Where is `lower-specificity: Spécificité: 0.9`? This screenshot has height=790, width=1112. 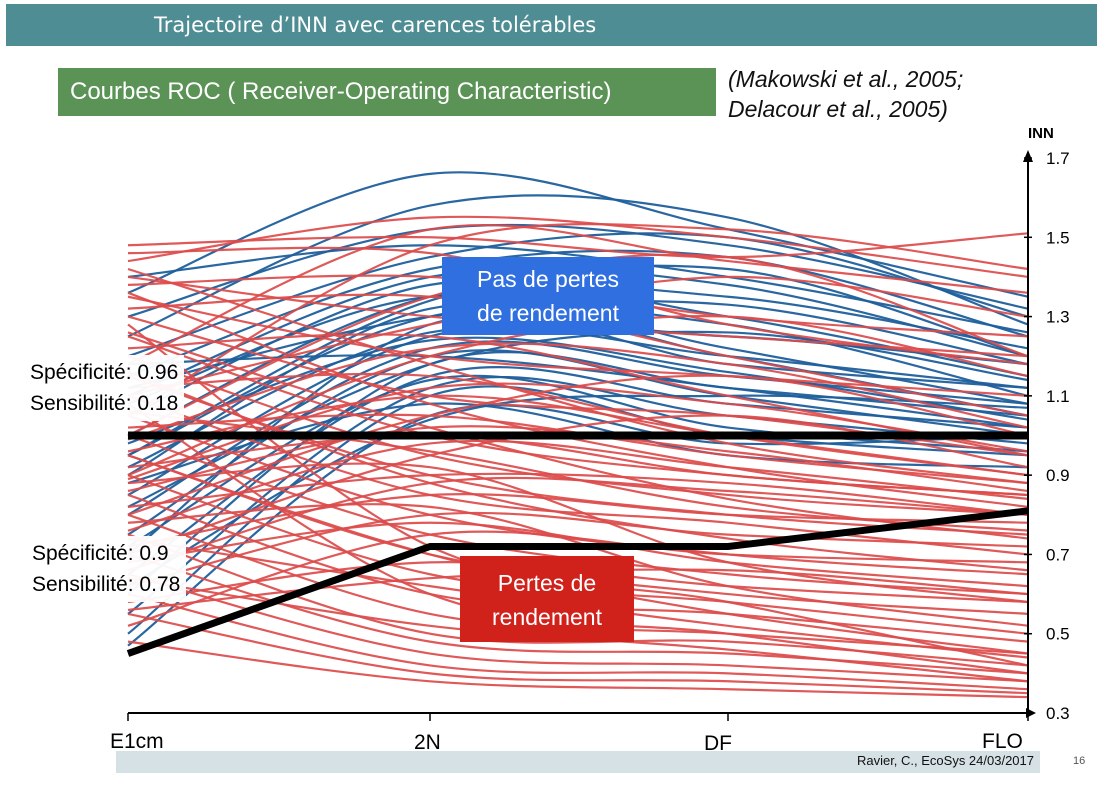
lower-specificity: Spécificité: 0.9 is located at coordinates (100, 553).